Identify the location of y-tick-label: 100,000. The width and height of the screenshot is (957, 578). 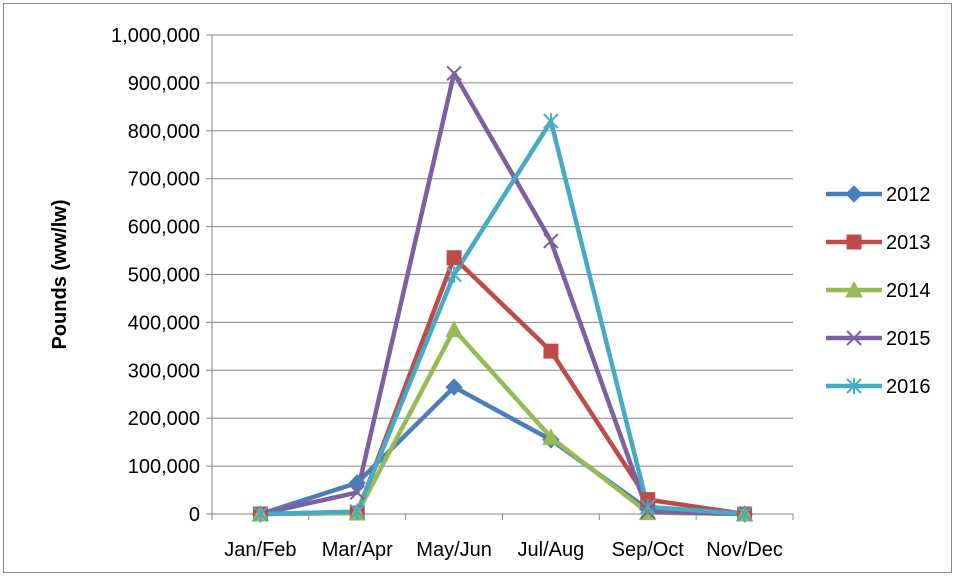
(164, 467).